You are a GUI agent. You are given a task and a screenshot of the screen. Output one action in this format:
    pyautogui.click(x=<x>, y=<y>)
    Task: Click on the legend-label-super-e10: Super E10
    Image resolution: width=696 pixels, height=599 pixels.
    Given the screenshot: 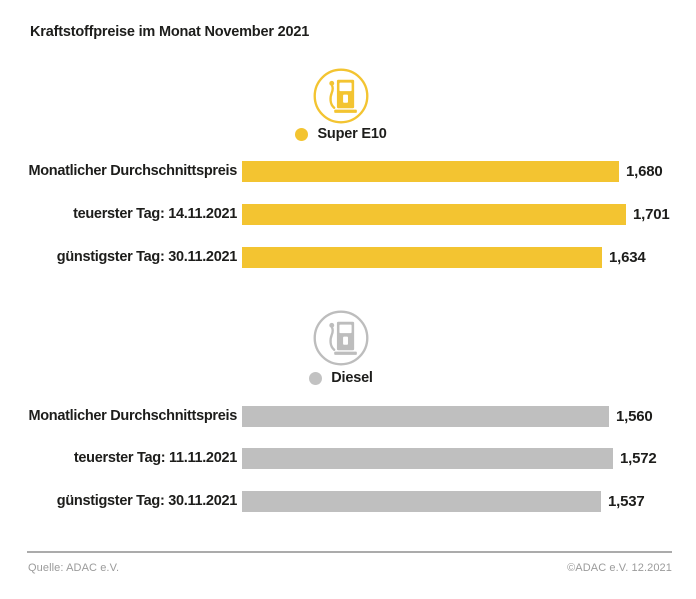 What is the action you would take?
    pyautogui.click(x=352, y=134)
    